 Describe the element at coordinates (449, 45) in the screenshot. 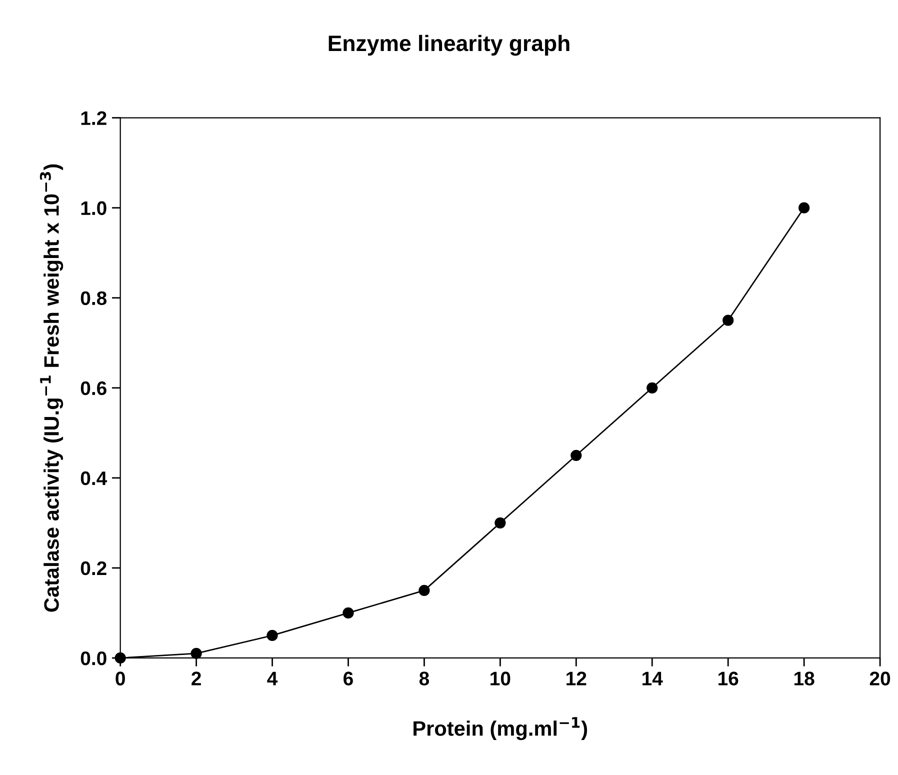

I see `chart-title: Enzyme linearity graph` at that location.